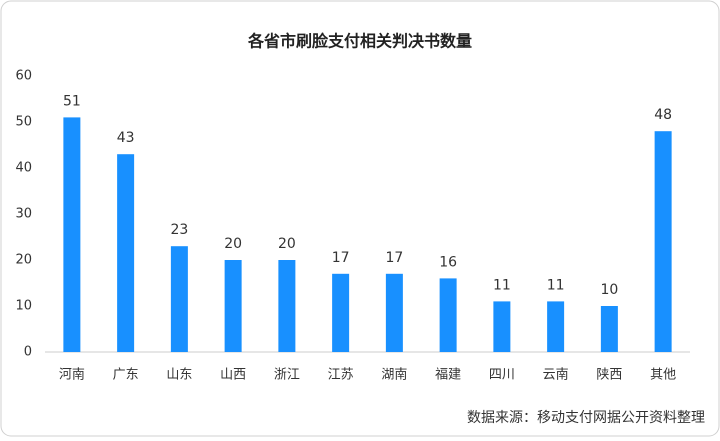 The image size is (720, 441). What do you see at coordinates (126, 375) in the screenshot?
I see `x-tick-label: 广东` at bounding box center [126, 375].